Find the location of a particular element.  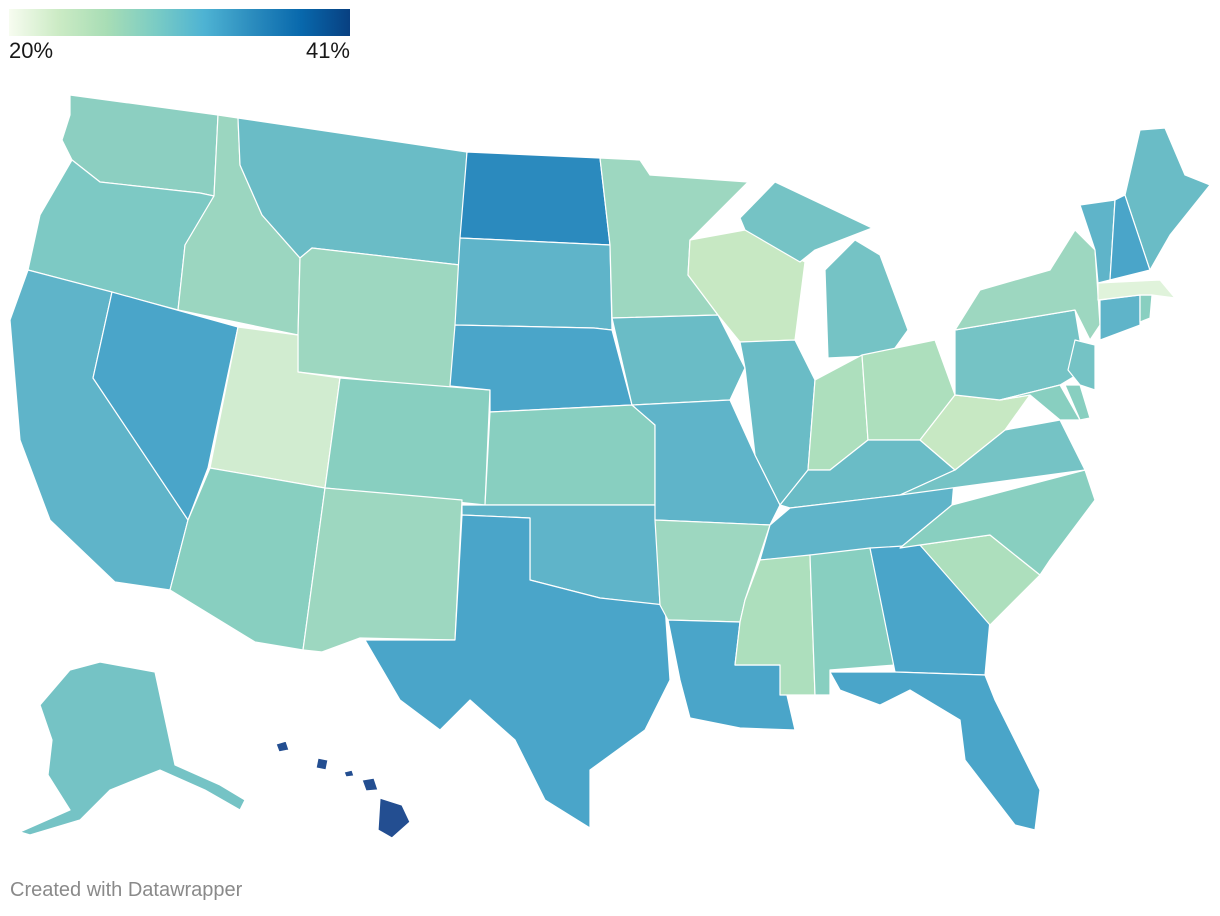

state-delaware is located at coordinates (1077, 402).